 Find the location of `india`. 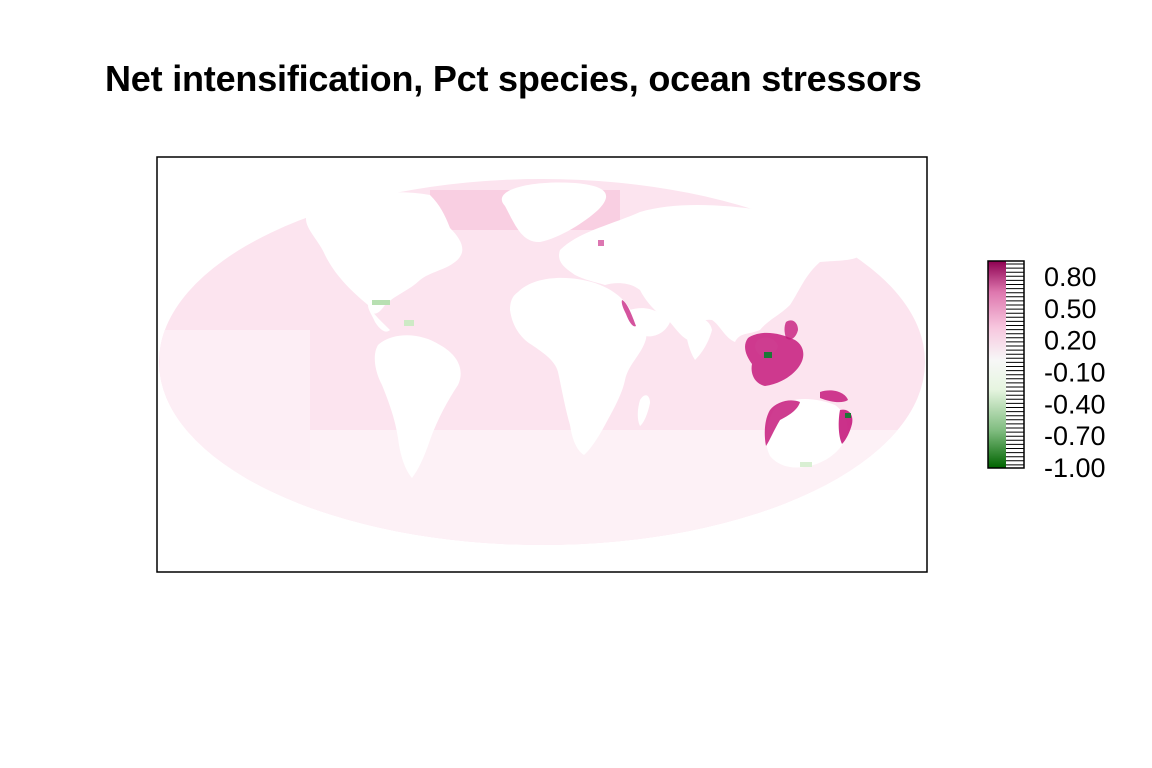

india is located at coordinates (699, 338).